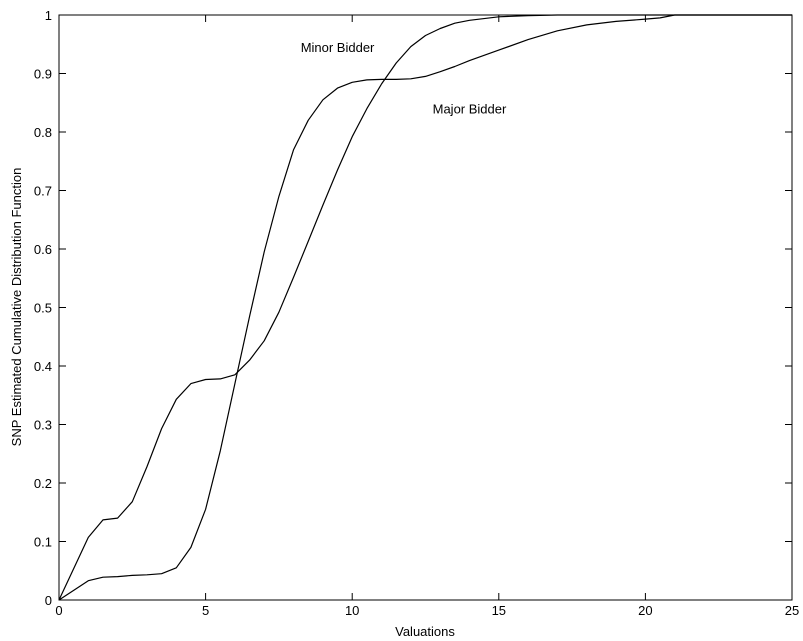 The width and height of the screenshot is (803, 641). Describe the element at coordinates (43, 366) in the screenshot. I see `y-tick-label: 0.4` at that location.